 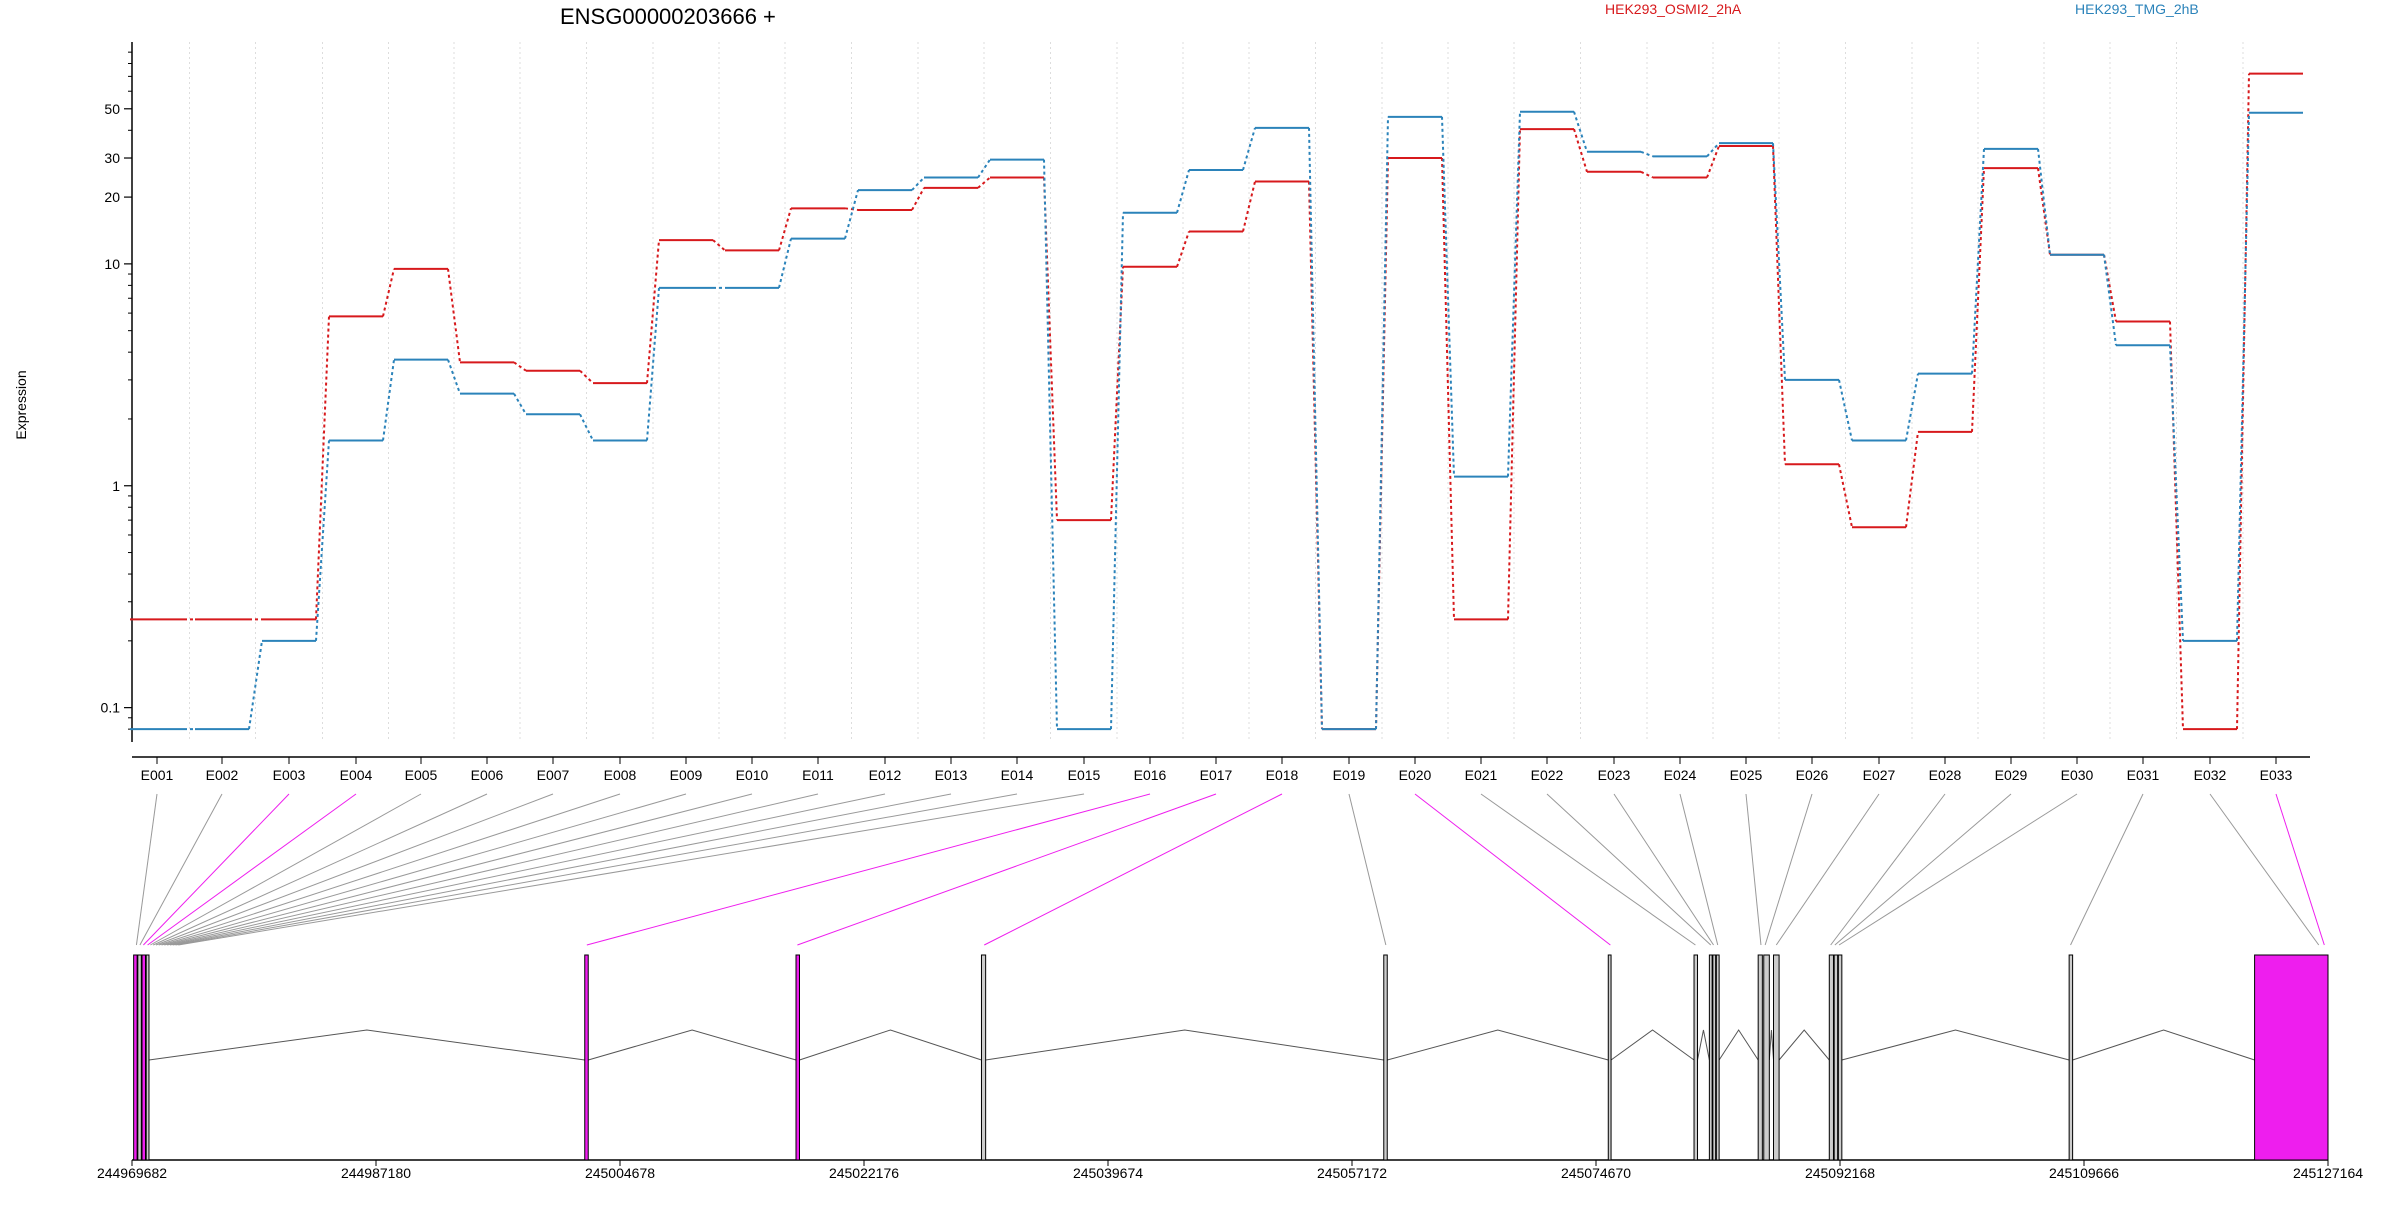 I want to click on genomic-tick-label: 245022176, so click(x=864, y=1173).